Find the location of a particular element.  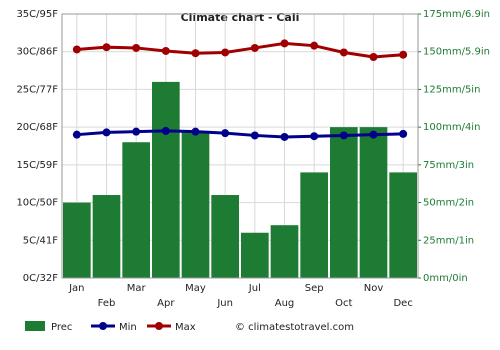

x-tick-label: Apr is located at coordinates (166, 303).